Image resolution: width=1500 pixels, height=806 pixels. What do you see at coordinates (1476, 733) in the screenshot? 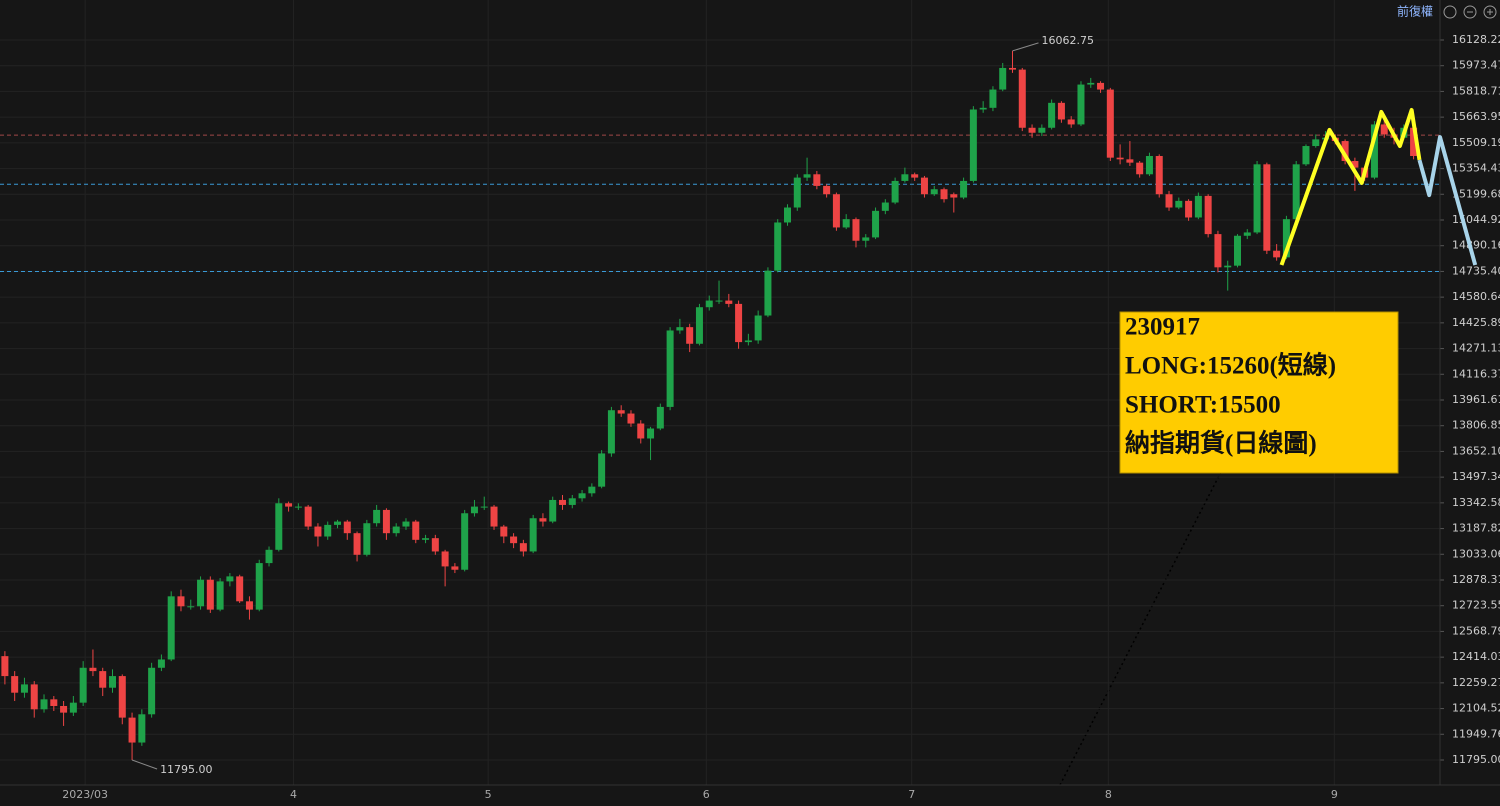
I see `y-tick-label: 11949.76` at bounding box center [1476, 733].